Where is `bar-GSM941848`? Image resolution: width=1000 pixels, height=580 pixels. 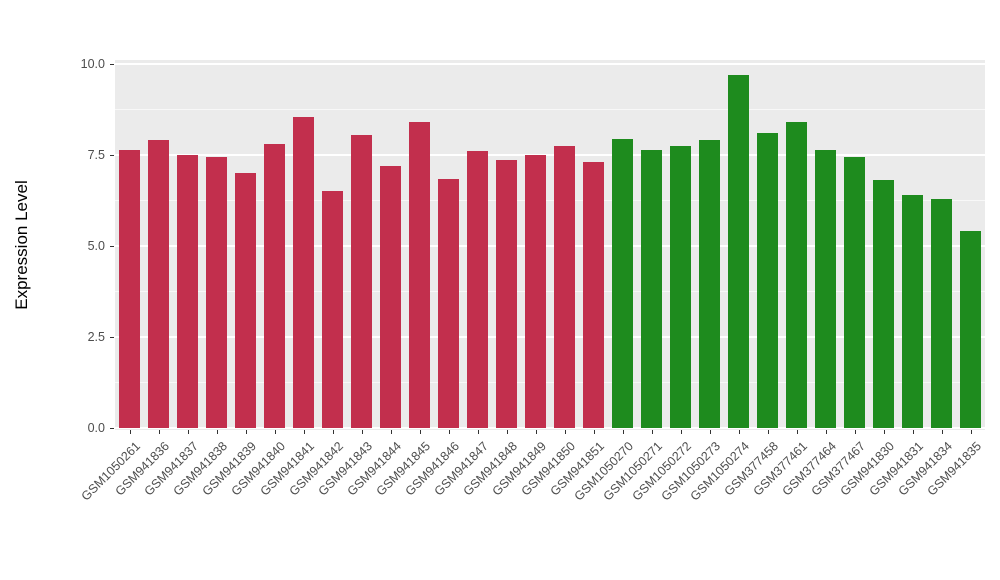
bar-GSM941848 is located at coordinates (506, 294).